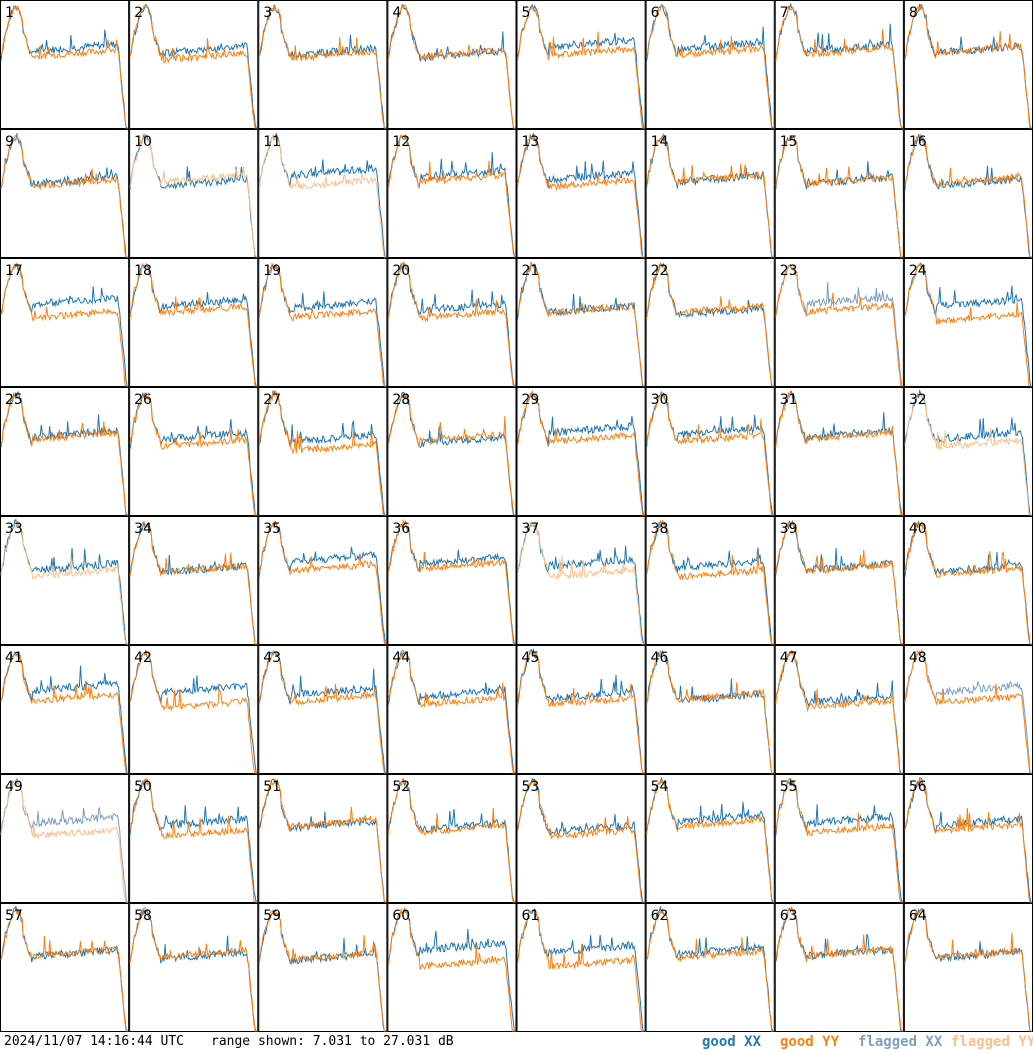  What do you see at coordinates (401, 400) in the screenshot?
I see `panel-label: 28` at bounding box center [401, 400].